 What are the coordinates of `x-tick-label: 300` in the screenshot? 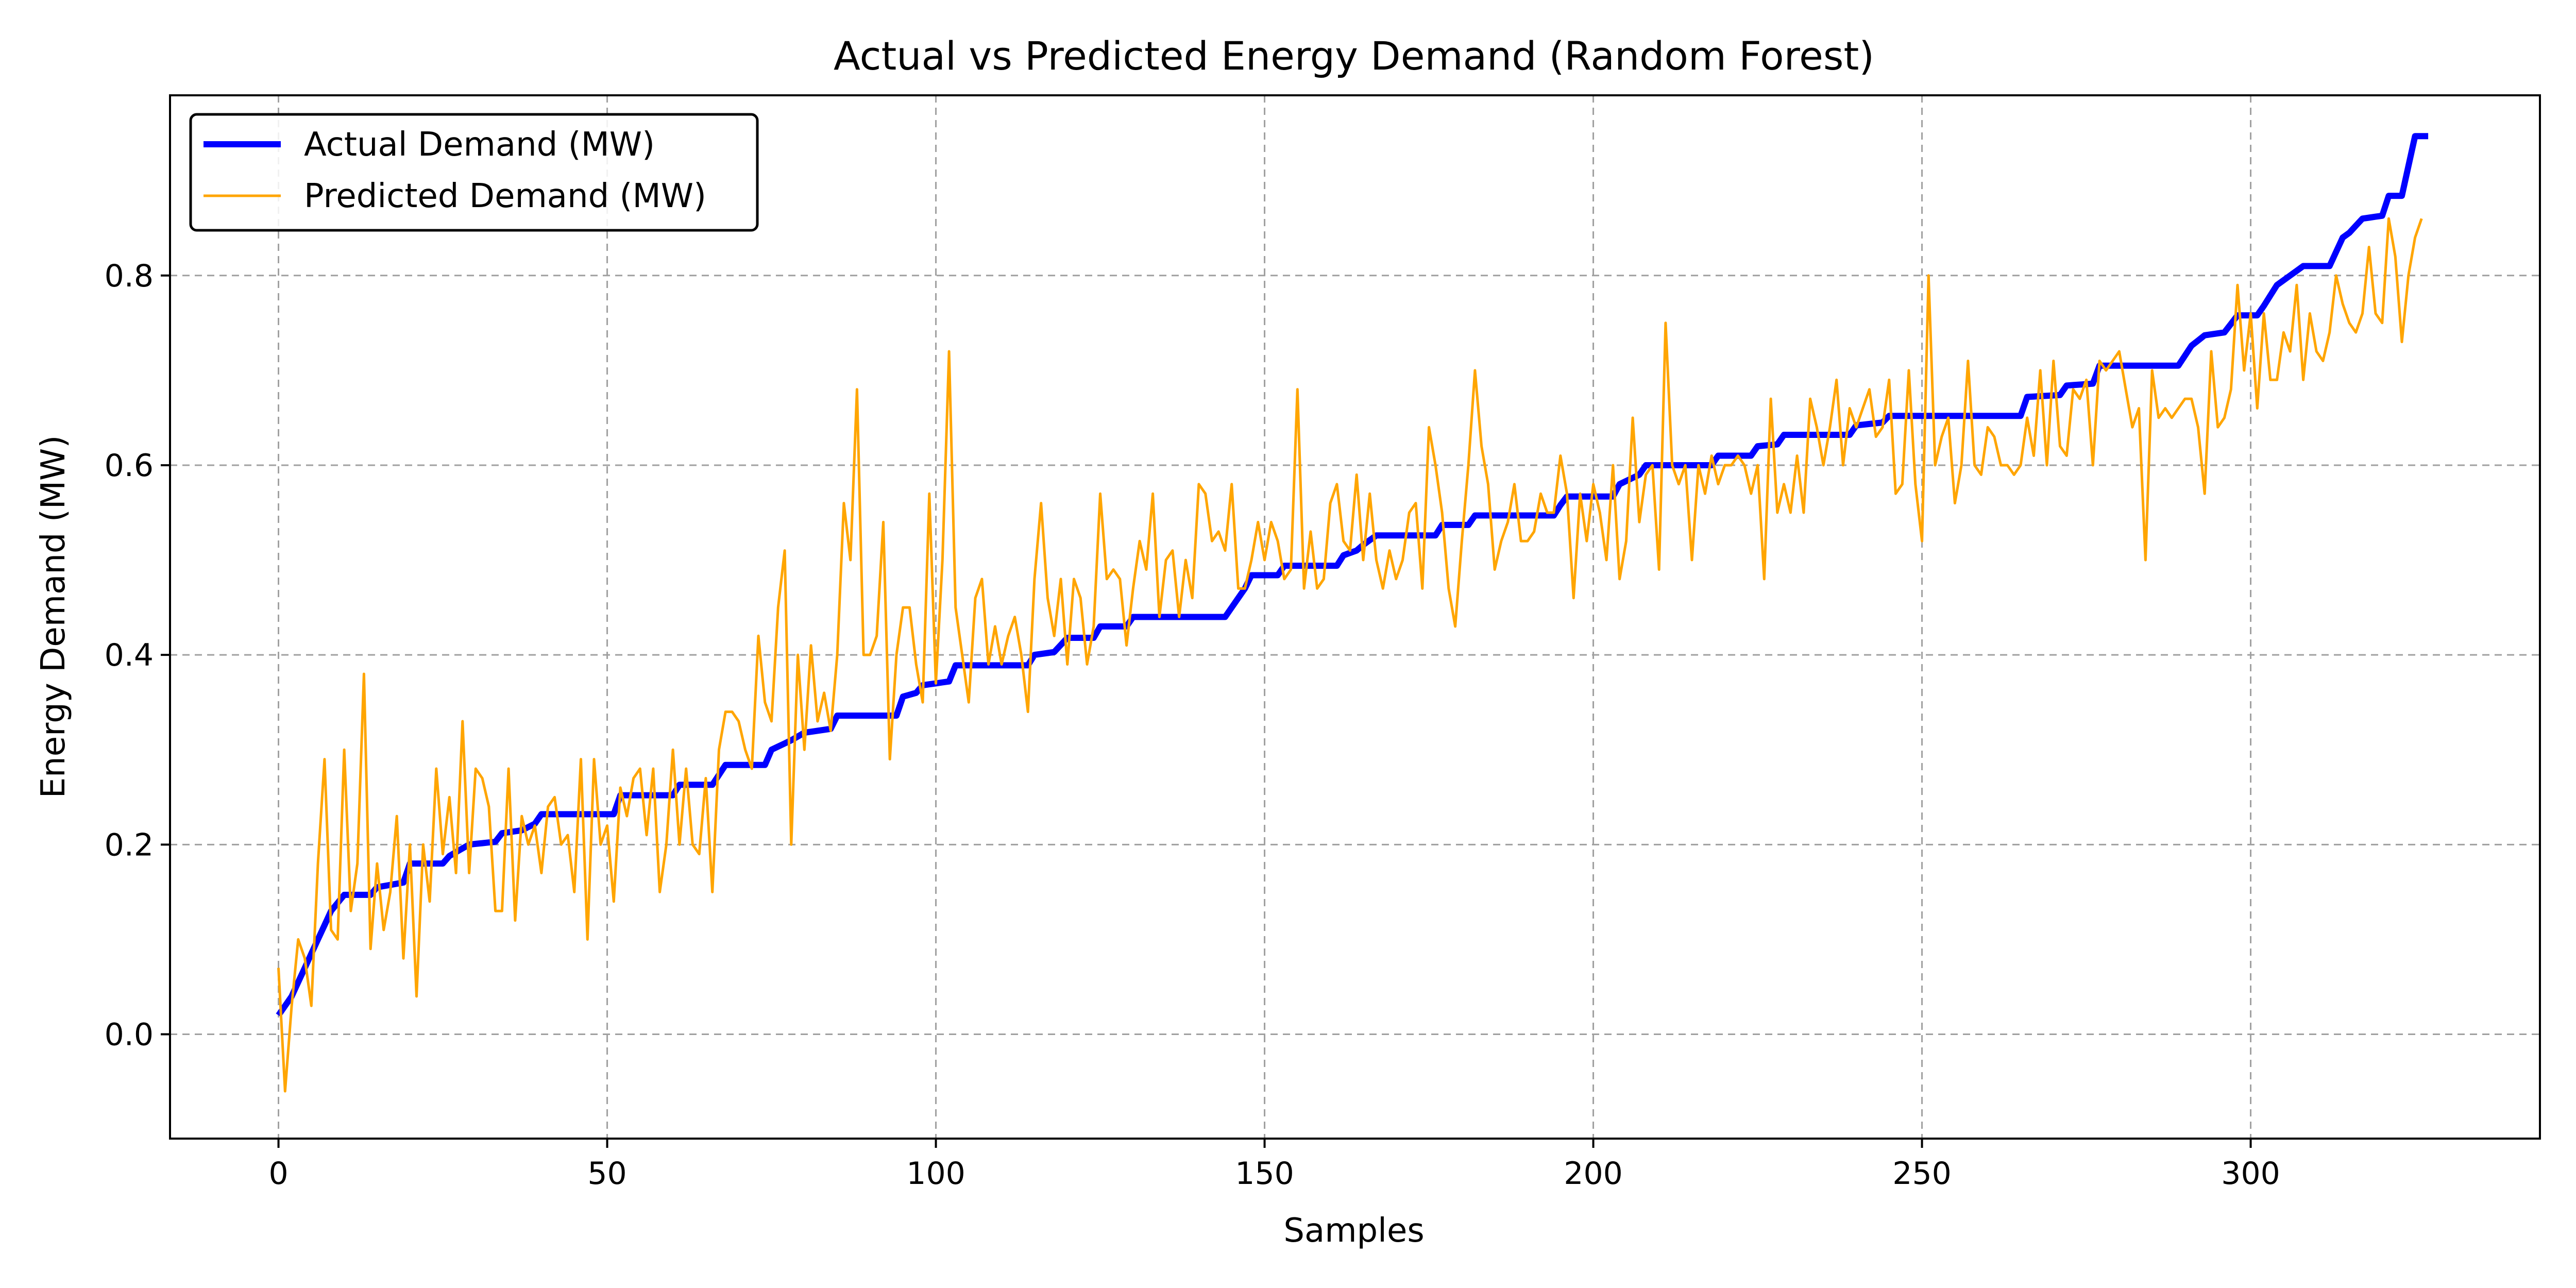 It's located at (2250, 1174).